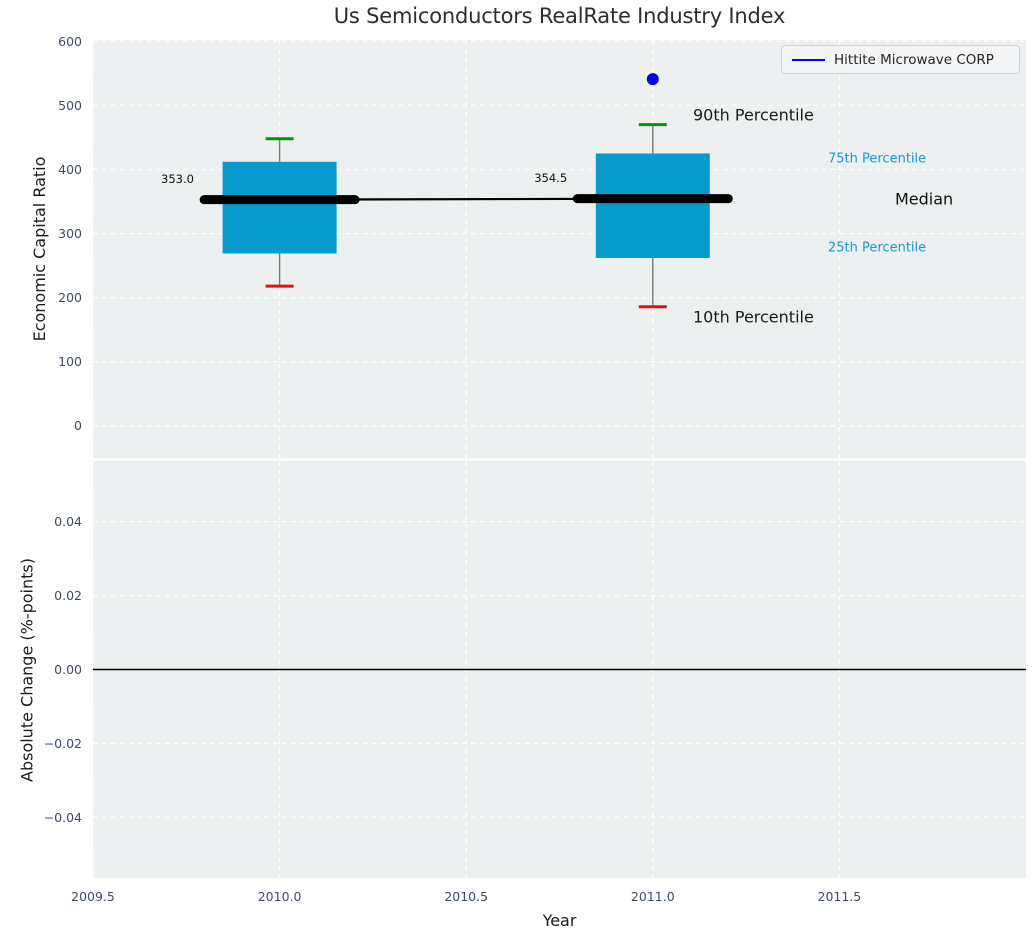 This screenshot has height=942, width=1034. I want to click on x-tick-label: 2010.5, so click(466, 896).